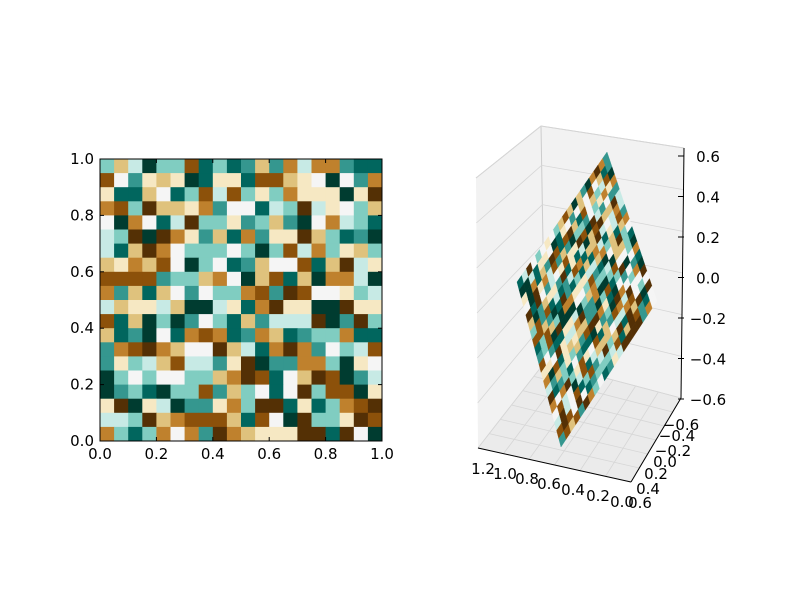 The width and height of the screenshot is (800, 600). What do you see at coordinates (82, 272) in the screenshot?
I see `y-tick-label: 0.6` at bounding box center [82, 272].